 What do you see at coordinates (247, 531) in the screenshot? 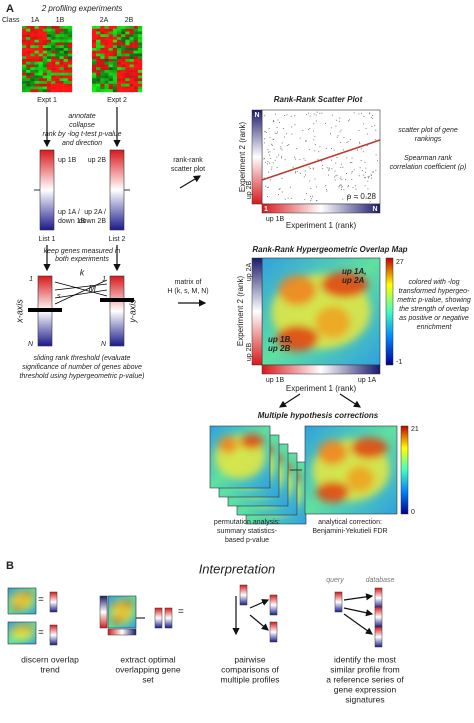
I see `note: summary statistics-` at bounding box center [247, 531].